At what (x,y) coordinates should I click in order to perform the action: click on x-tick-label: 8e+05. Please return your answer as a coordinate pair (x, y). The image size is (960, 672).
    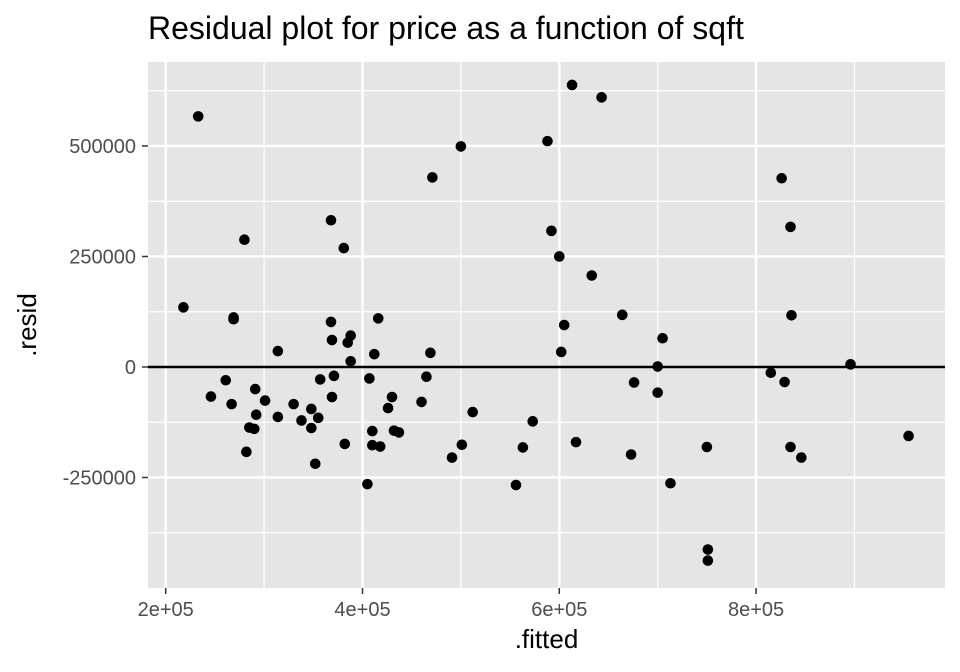
    Looking at the image, I should click on (756, 610).